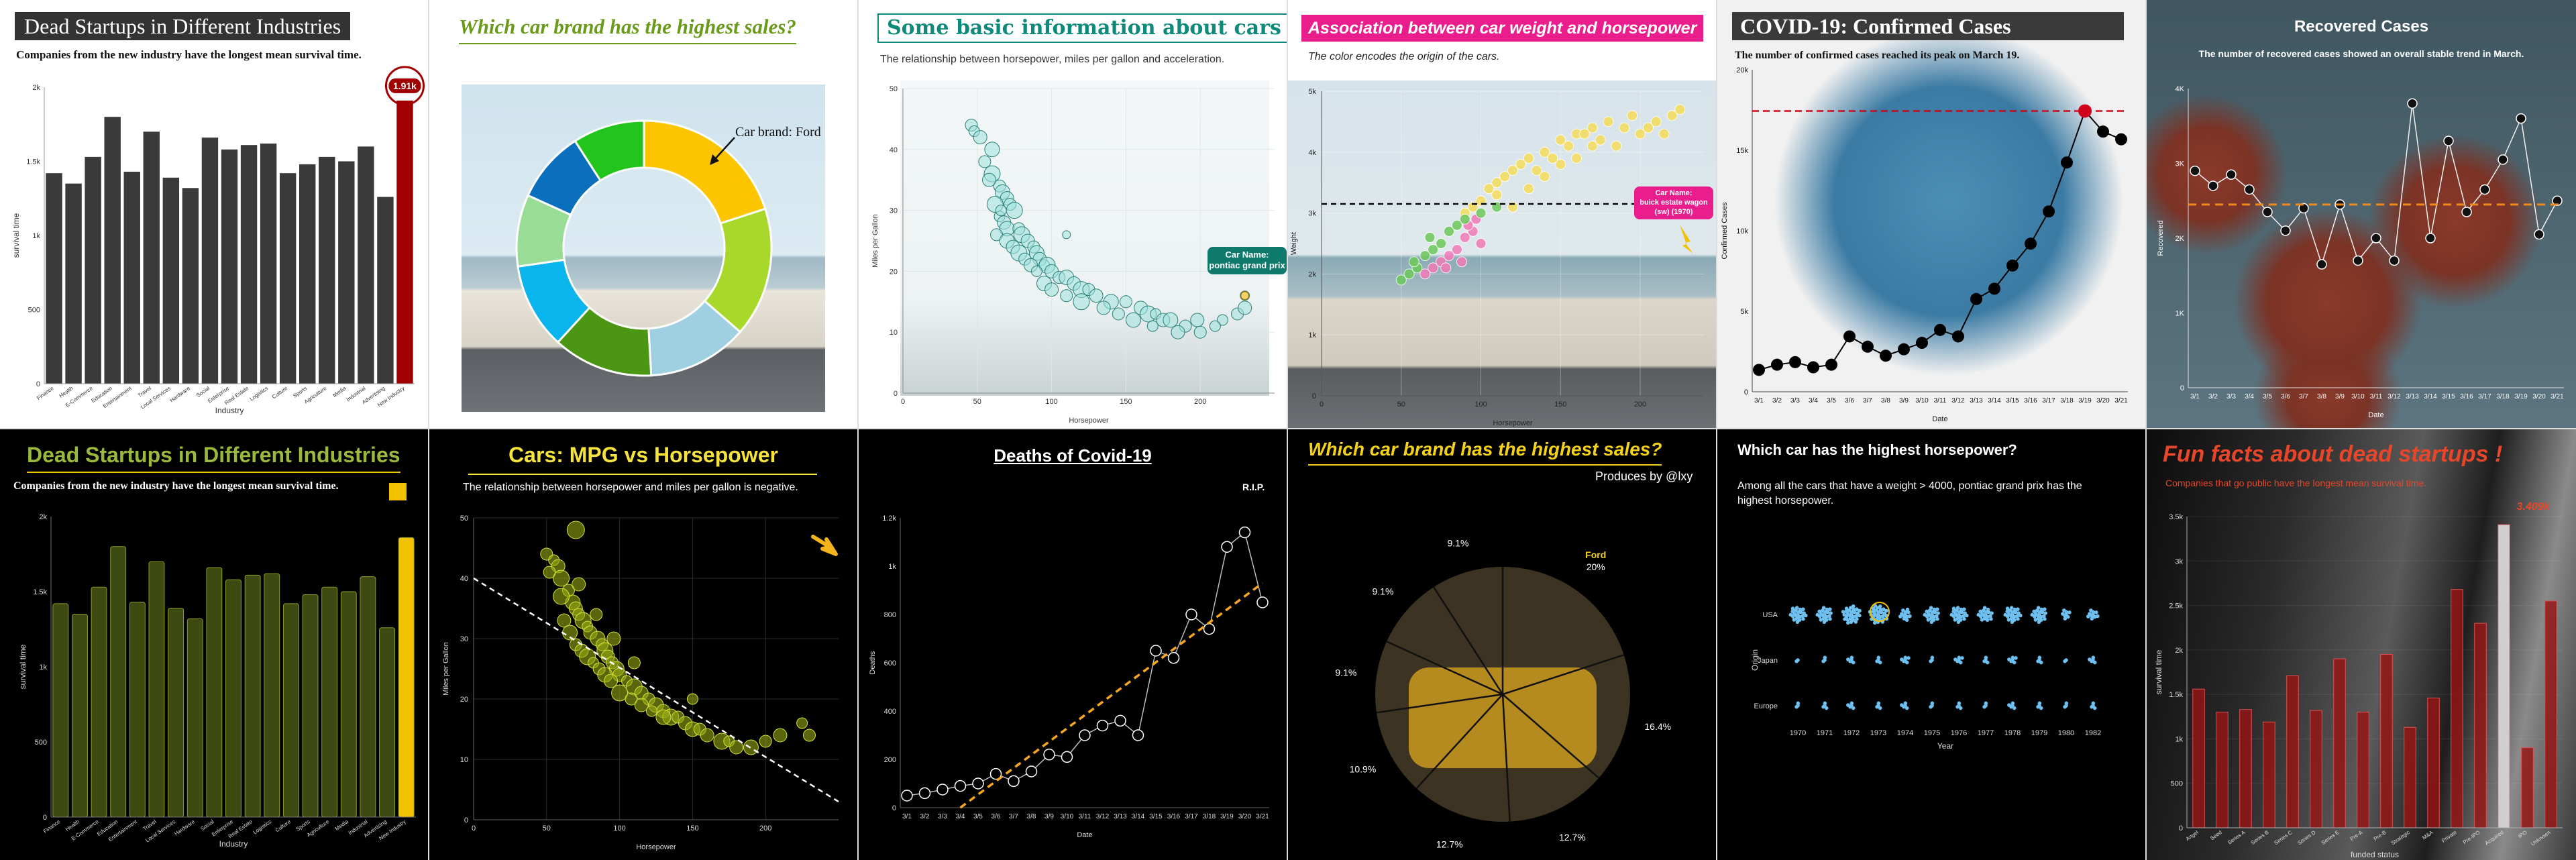 Image resolution: width=2576 pixels, height=860 pixels. Describe the element at coordinates (2093, 733) in the screenshot. I see `x-tick-label: 1982` at that location.